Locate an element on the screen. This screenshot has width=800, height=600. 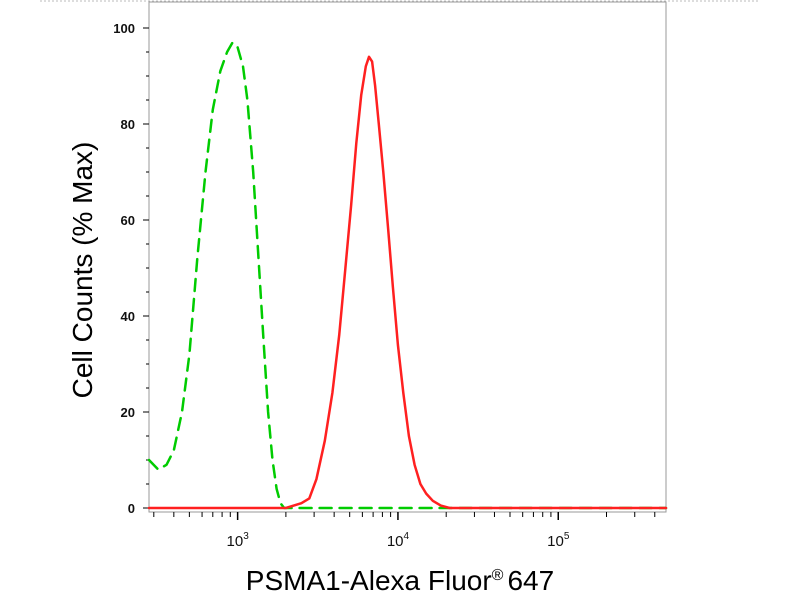
x-tick-label: 10³ is located at coordinates (238, 540).